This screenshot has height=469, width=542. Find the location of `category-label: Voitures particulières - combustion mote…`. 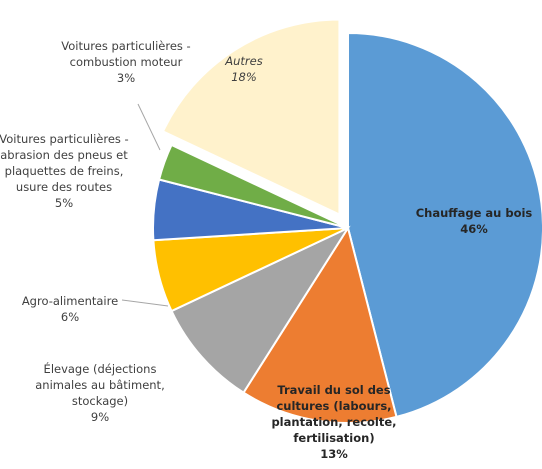

category-label: Voitures particulières - combustion mote… is located at coordinates (126, 54).